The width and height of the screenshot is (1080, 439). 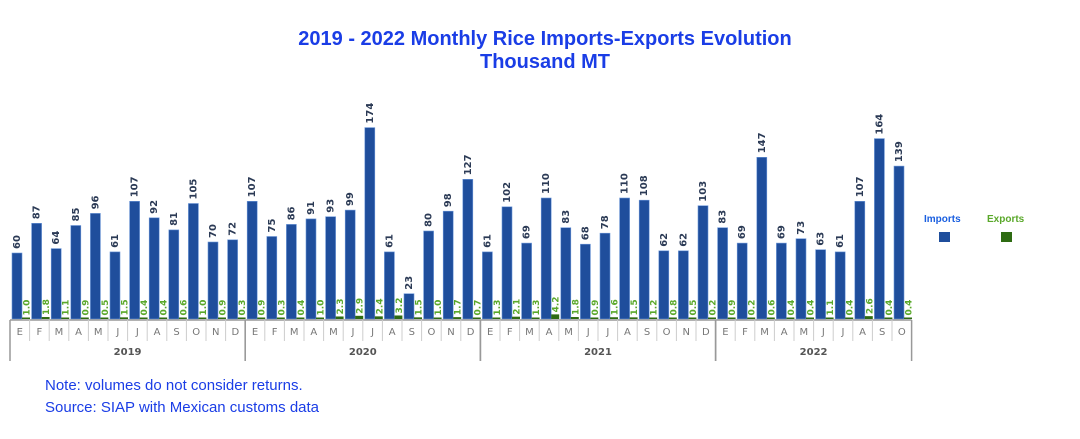 I want to click on imports-data-label: 93, so click(x=331, y=206).